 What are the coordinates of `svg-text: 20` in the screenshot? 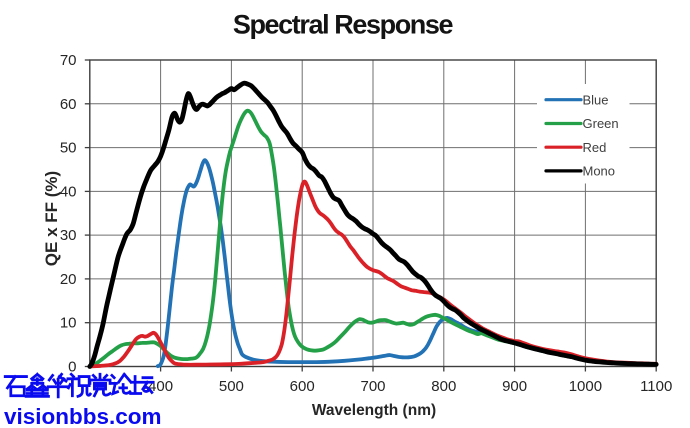 It's located at (68, 279).